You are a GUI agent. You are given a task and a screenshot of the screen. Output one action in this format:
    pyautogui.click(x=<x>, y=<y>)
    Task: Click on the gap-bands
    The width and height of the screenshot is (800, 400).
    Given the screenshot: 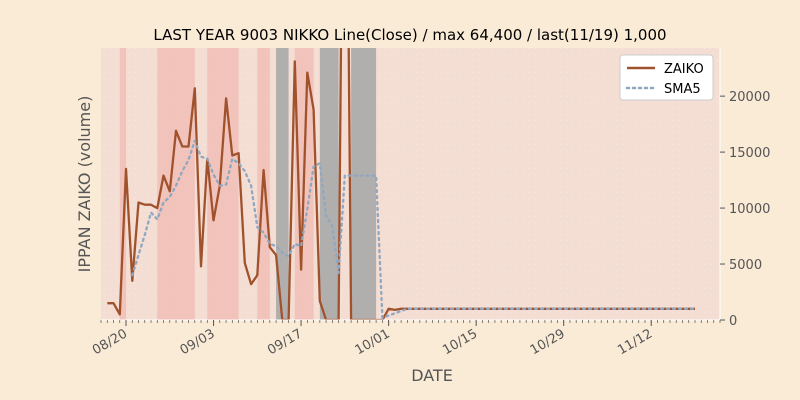 What is the action you would take?
    pyautogui.click(x=326, y=184)
    